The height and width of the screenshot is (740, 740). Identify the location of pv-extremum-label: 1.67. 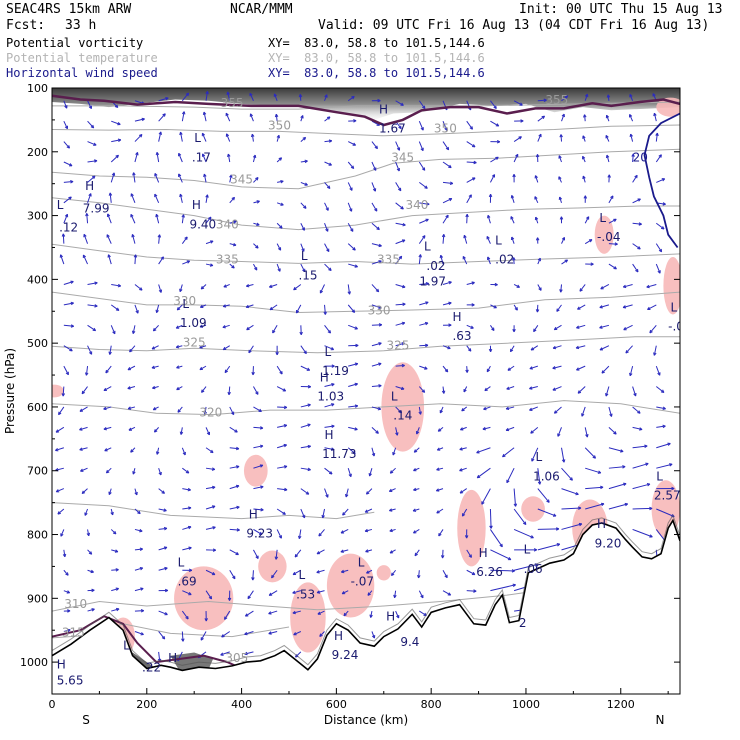
(392, 129).